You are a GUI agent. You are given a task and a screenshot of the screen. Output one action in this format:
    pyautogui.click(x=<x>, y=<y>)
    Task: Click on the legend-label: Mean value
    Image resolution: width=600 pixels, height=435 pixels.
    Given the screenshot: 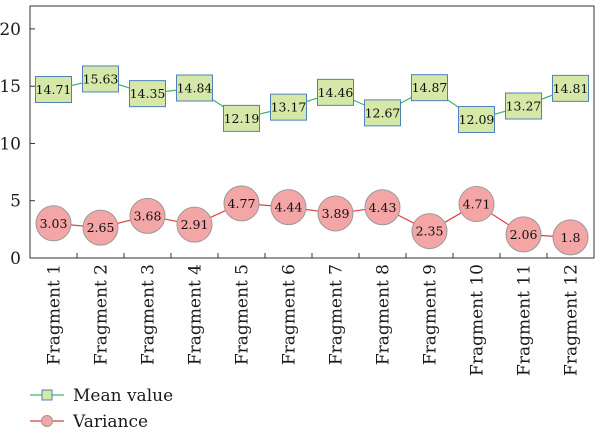 What is the action you would take?
    pyautogui.click(x=123, y=396)
    